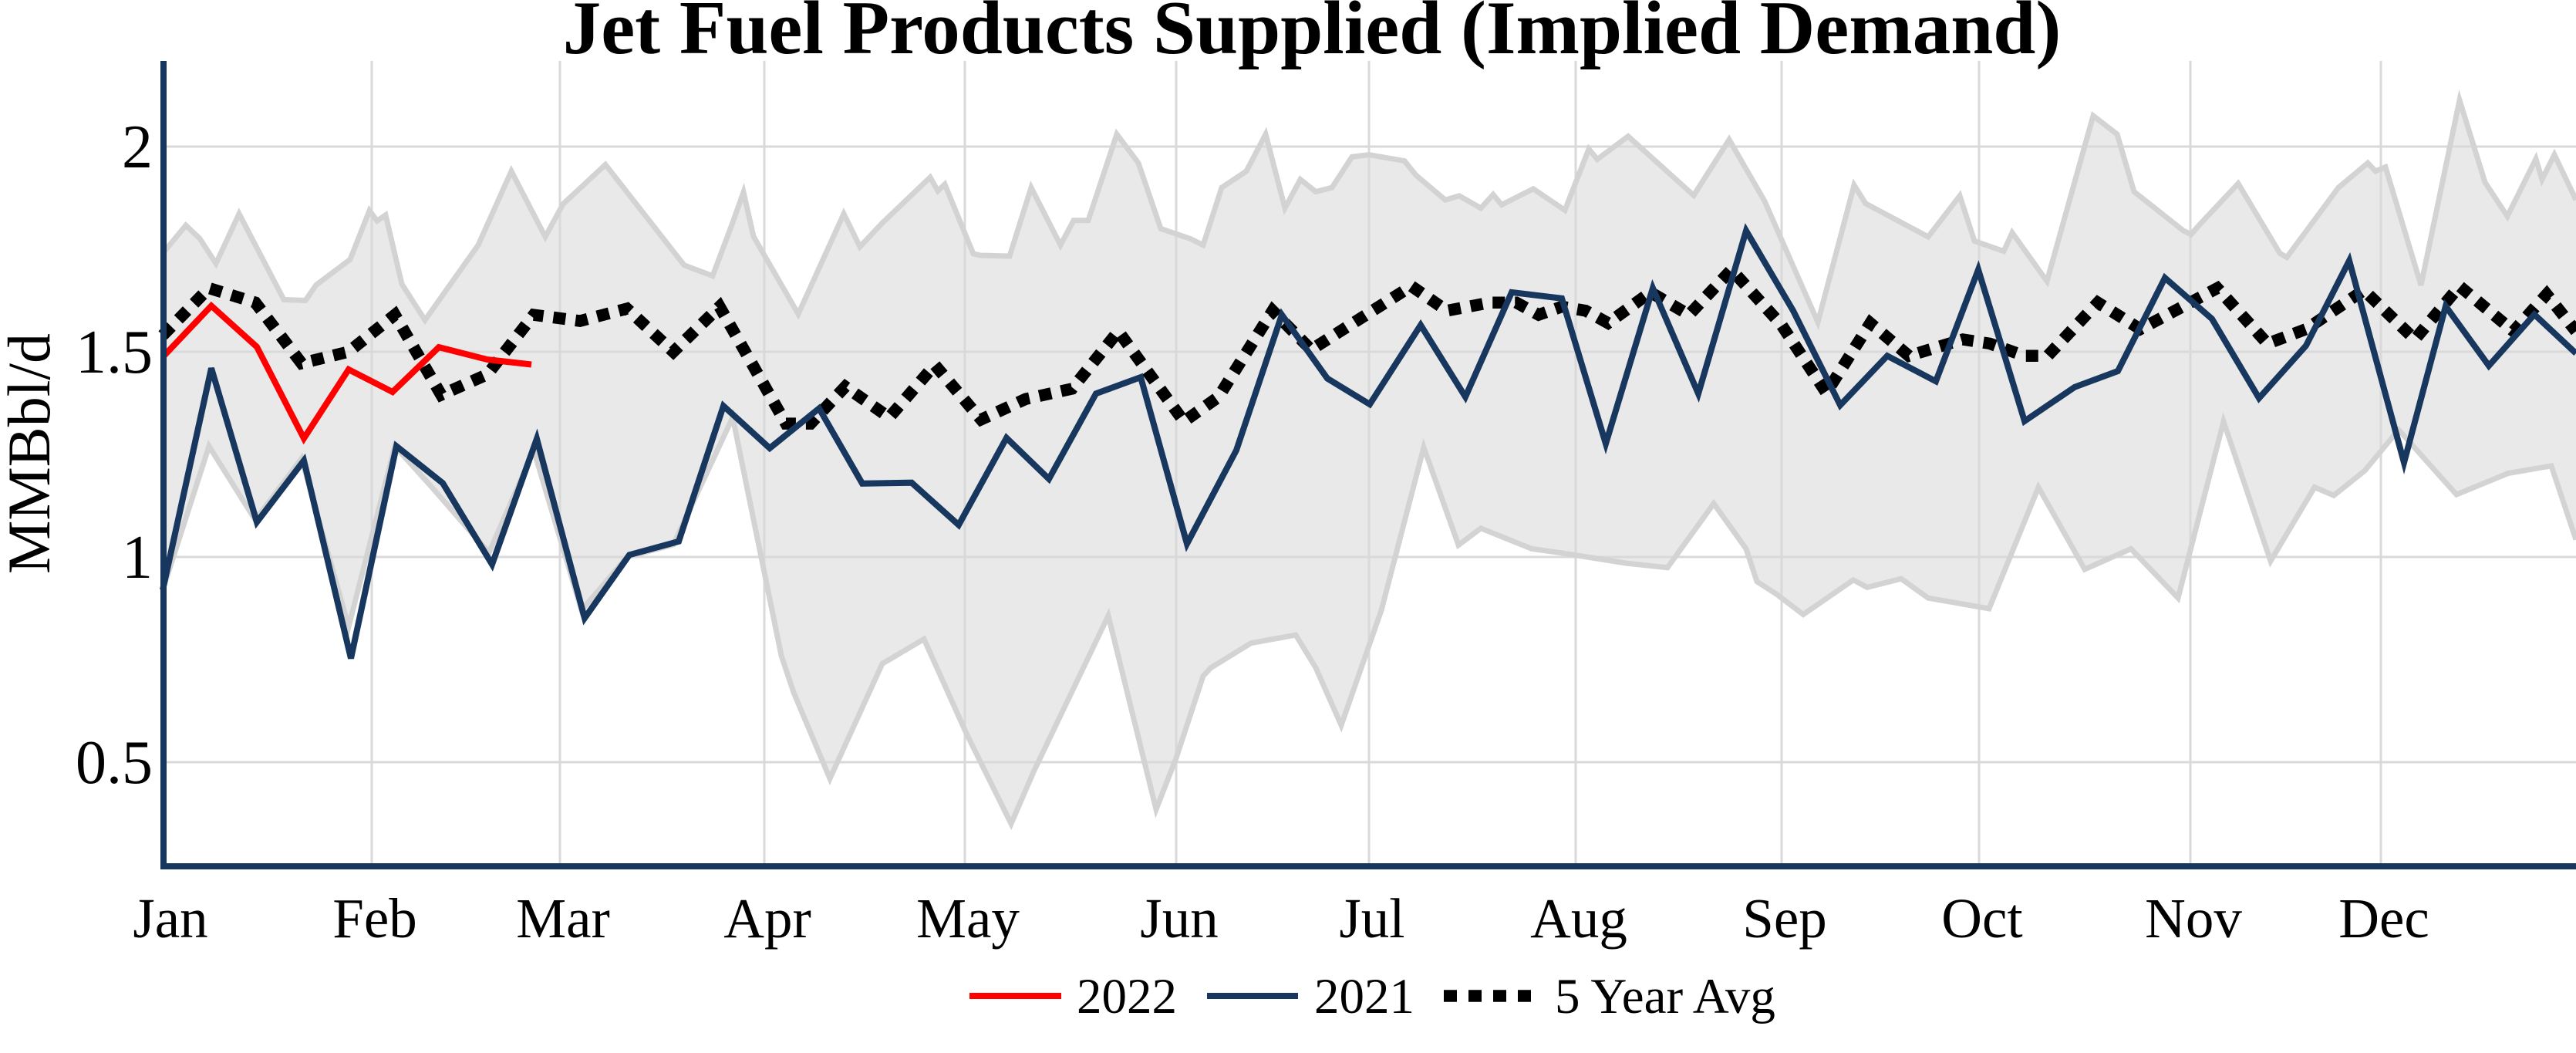 This screenshot has height=1053, width=2576. I want to click on svg-text: Feb, so click(374, 918).